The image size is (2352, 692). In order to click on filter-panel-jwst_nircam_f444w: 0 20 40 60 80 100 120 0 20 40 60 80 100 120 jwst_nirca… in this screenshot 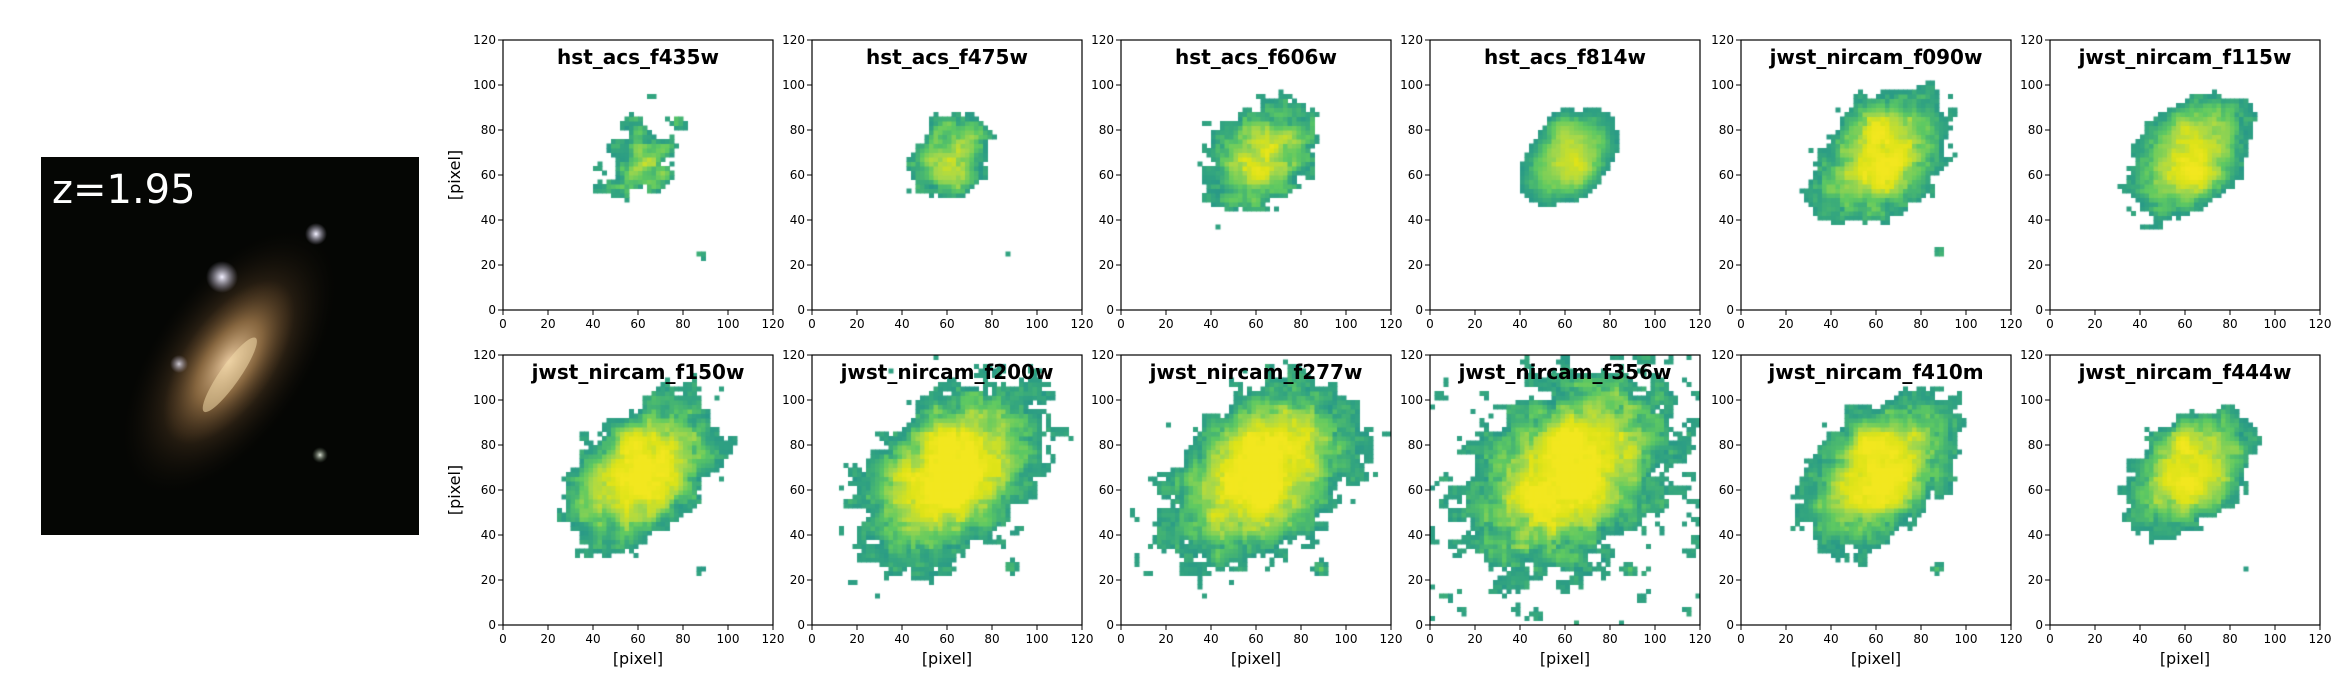, I will do `click(2175, 508)`.